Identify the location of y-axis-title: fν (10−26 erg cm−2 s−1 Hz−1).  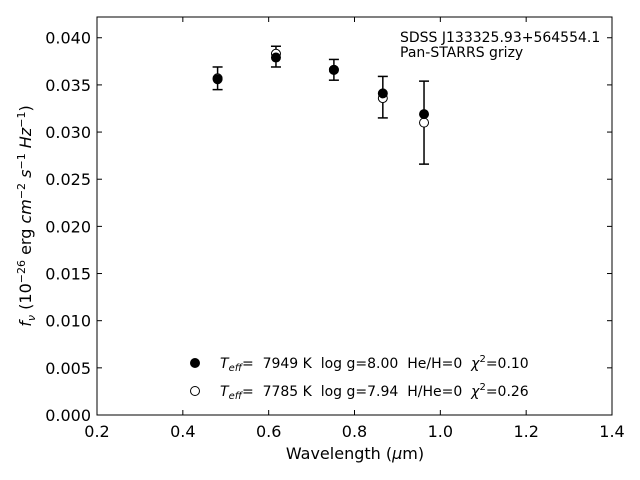
(26, 215).